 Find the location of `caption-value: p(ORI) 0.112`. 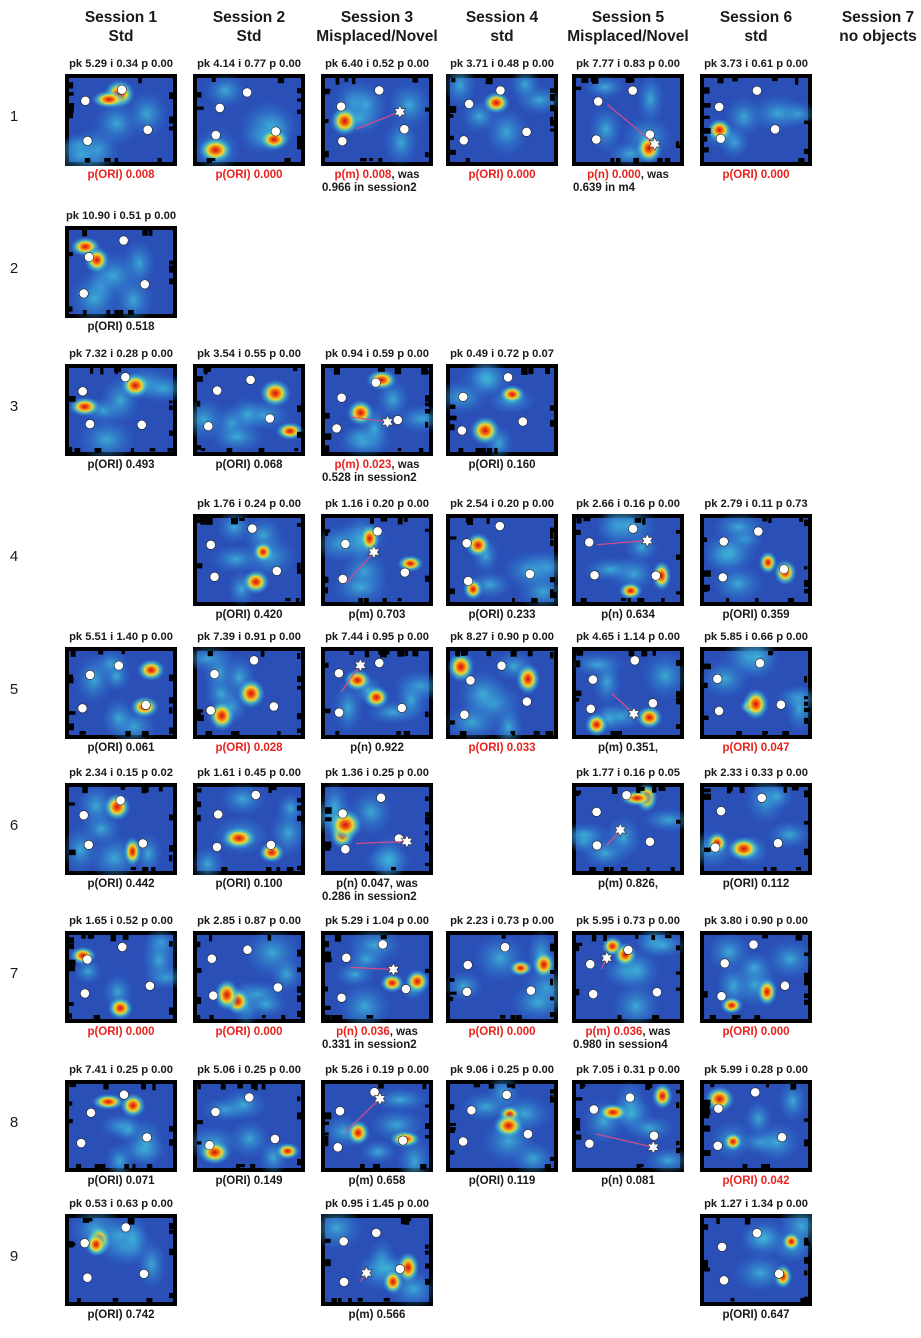

caption-value: p(ORI) 0.112 is located at coordinates (756, 884).